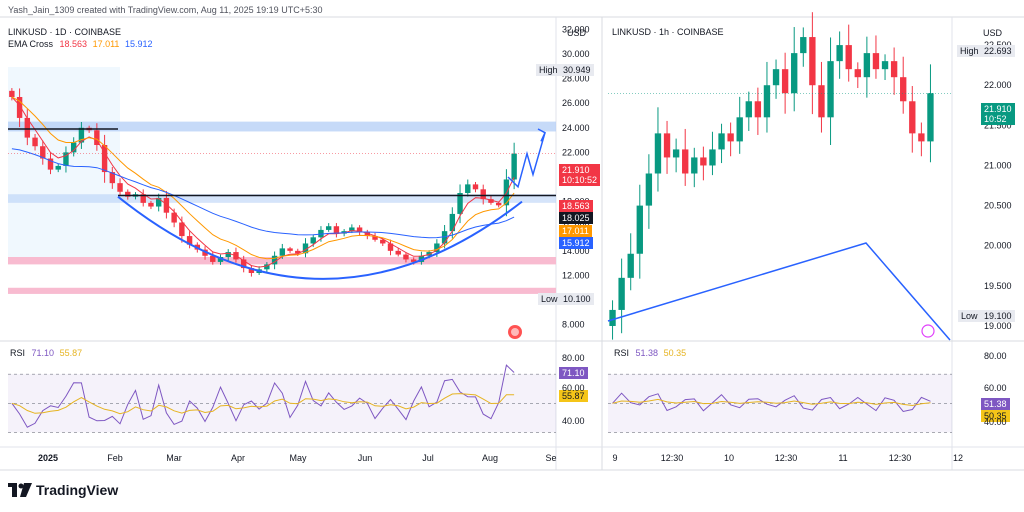 The height and width of the screenshot is (512, 1024). Describe the element at coordinates (958, 458) in the screenshot. I see `right-time-label: 12` at that location.